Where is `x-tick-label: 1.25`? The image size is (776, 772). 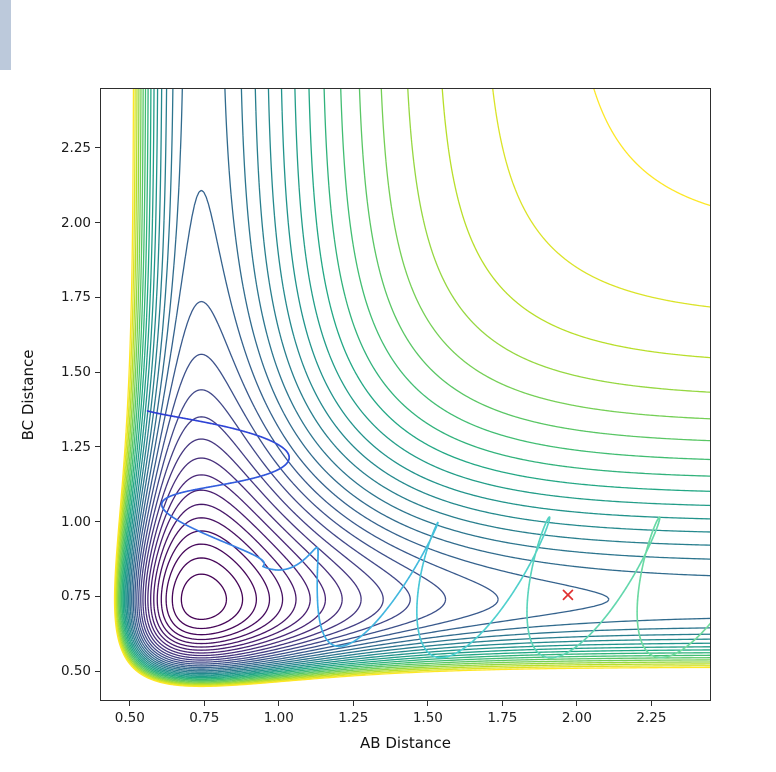 x-tick-label: 1.25 is located at coordinates (353, 718).